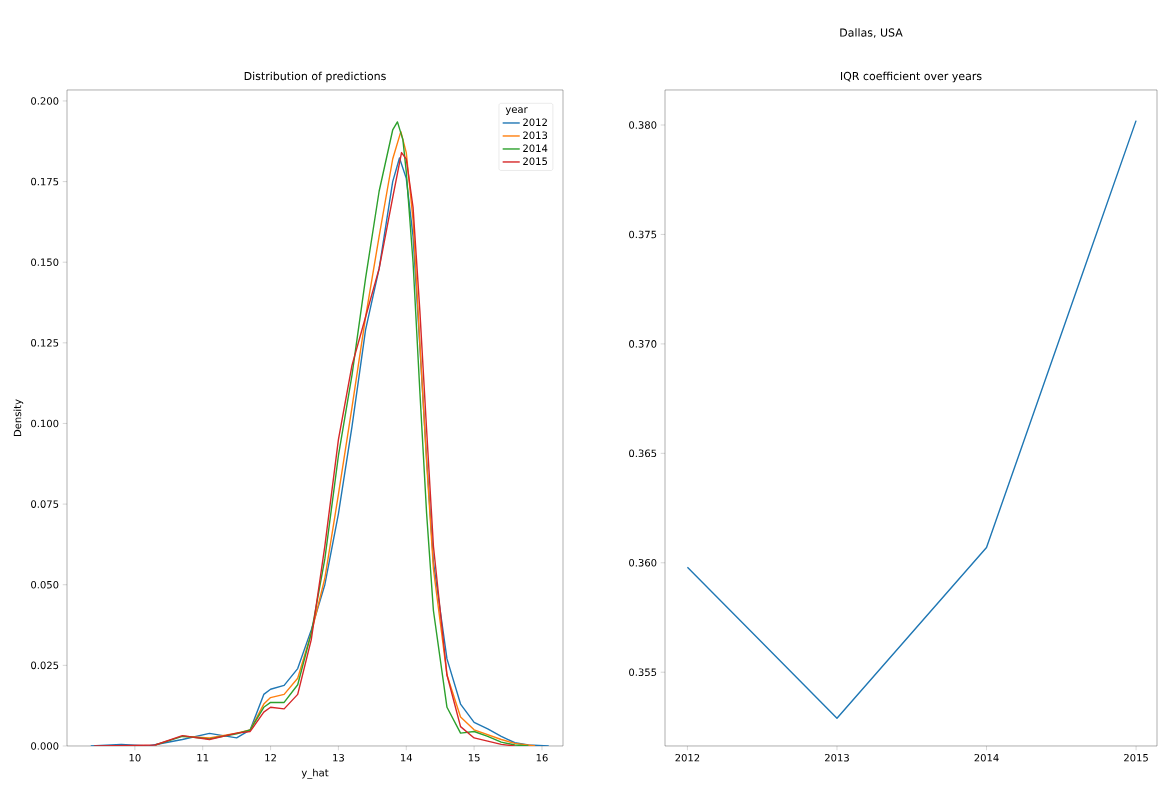  Describe the element at coordinates (270, 757) in the screenshot. I see `x-tick-label: 12` at that location.